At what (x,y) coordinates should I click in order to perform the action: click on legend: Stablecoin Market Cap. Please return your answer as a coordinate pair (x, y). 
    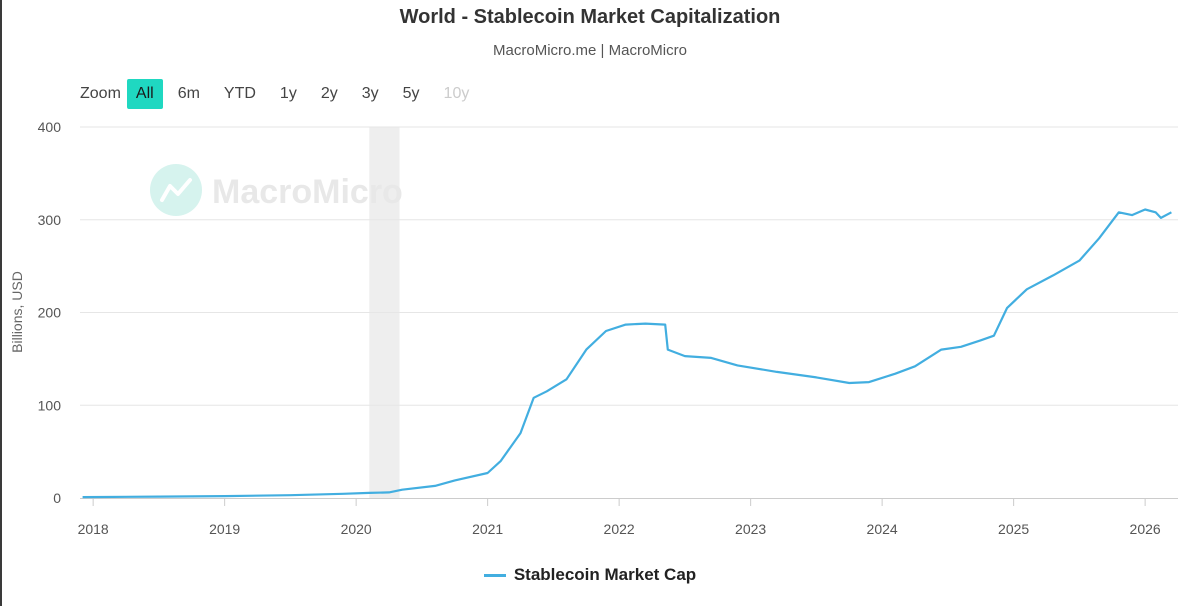
    Looking at the image, I should click on (590, 575).